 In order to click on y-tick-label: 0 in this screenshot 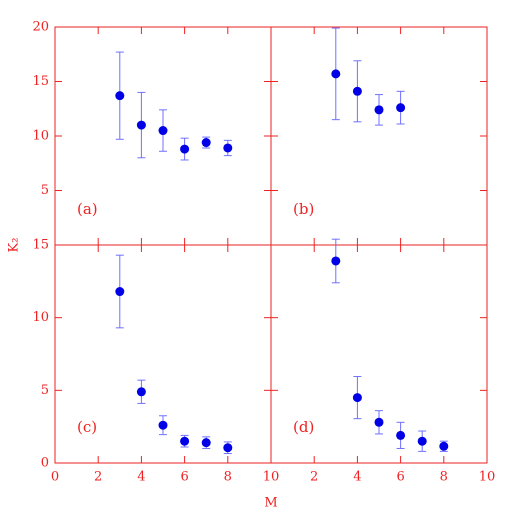, I will do `click(45, 463)`.